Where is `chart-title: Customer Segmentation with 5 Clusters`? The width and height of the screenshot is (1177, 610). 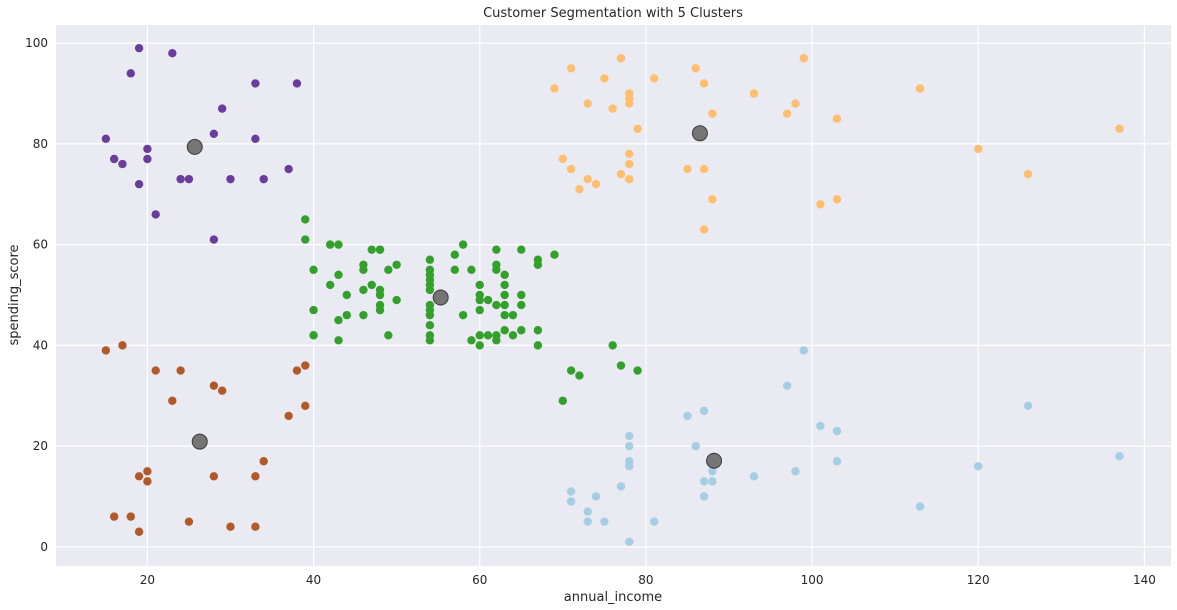
chart-title: Customer Segmentation with 5 Clusters is located at coordinates (613, 13).